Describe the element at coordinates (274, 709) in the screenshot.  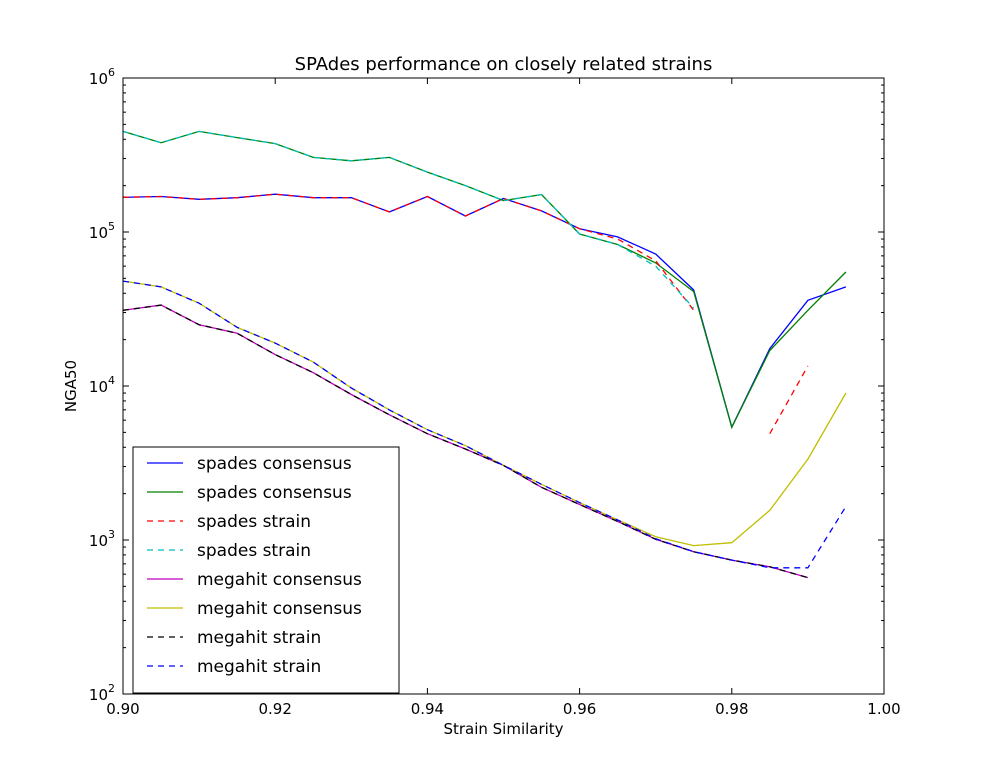
I see `x-tick-label: 0.92` at that location.